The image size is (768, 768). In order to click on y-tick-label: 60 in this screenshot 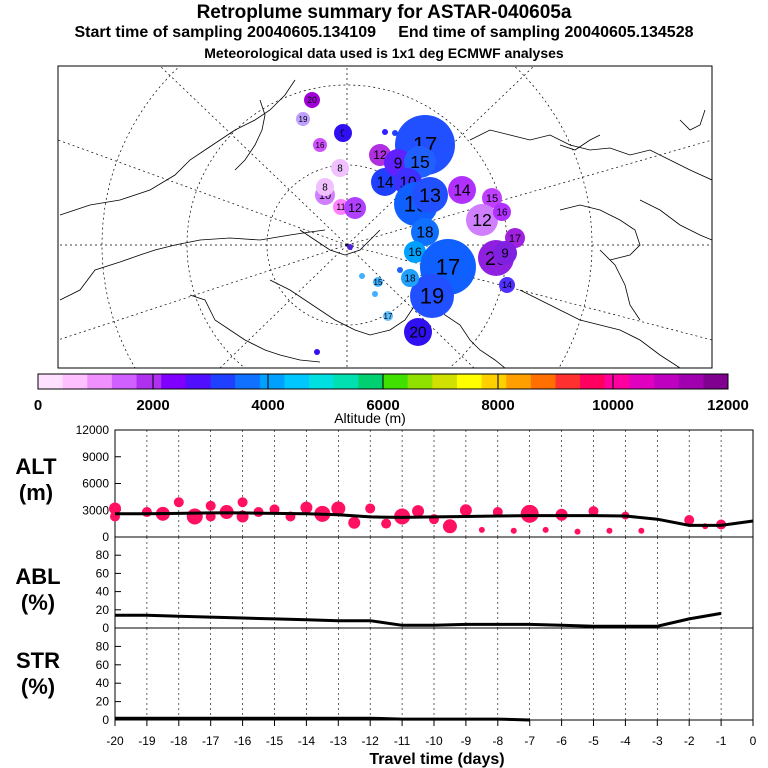, I will do `click(103, 573)`.